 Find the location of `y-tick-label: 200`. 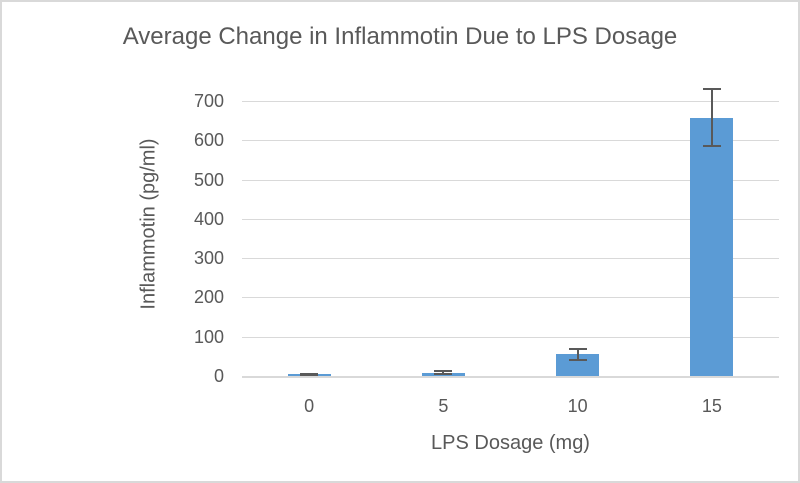

y-tick-label: 200 is located at coordinates (208, 297).